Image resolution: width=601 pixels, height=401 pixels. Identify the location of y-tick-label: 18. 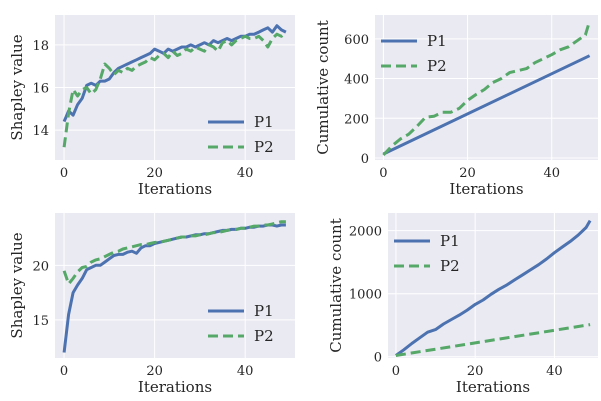
(40, 46).